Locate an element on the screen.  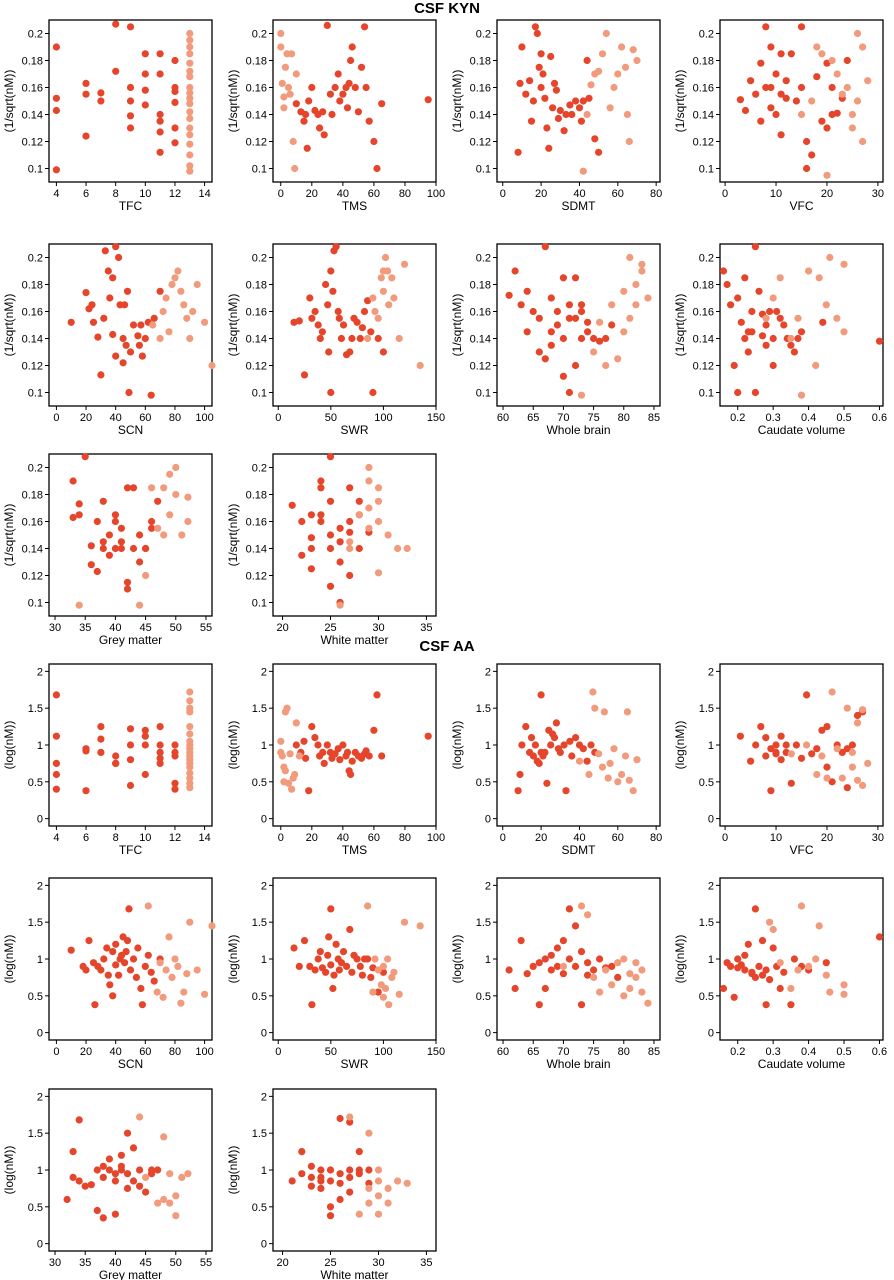
section-title-kyn: CSF KYN is located at coordinates (447, 8).